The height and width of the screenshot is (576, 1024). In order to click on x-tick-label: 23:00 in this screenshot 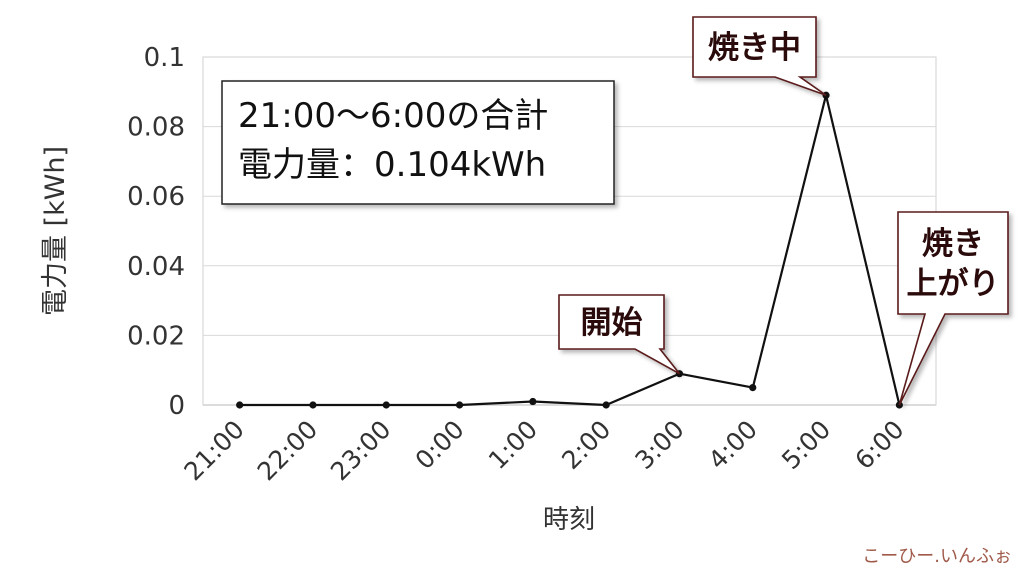, I will do `click(360, 450)`.